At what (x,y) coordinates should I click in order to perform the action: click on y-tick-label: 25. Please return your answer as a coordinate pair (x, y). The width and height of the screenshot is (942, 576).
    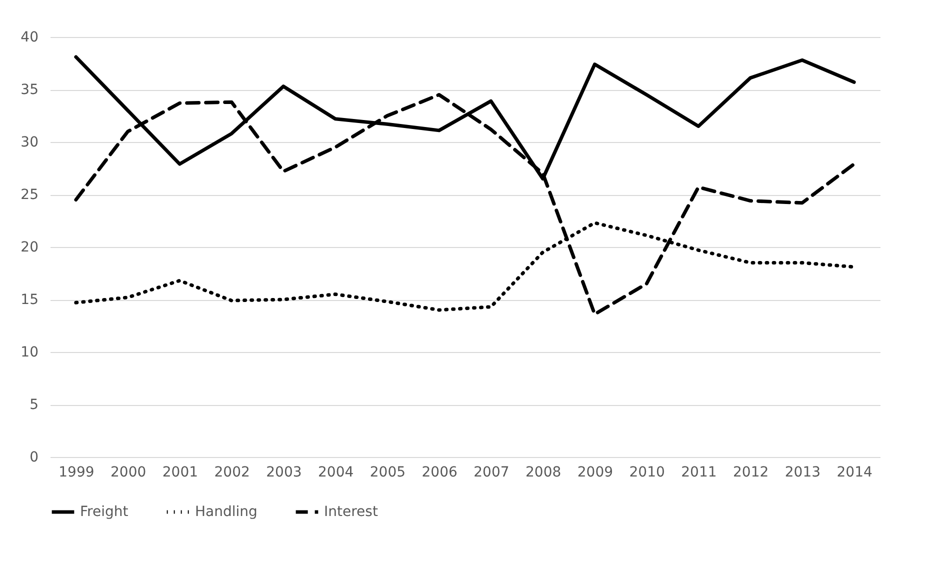
    Looking at the image, I should click on (29, 195).